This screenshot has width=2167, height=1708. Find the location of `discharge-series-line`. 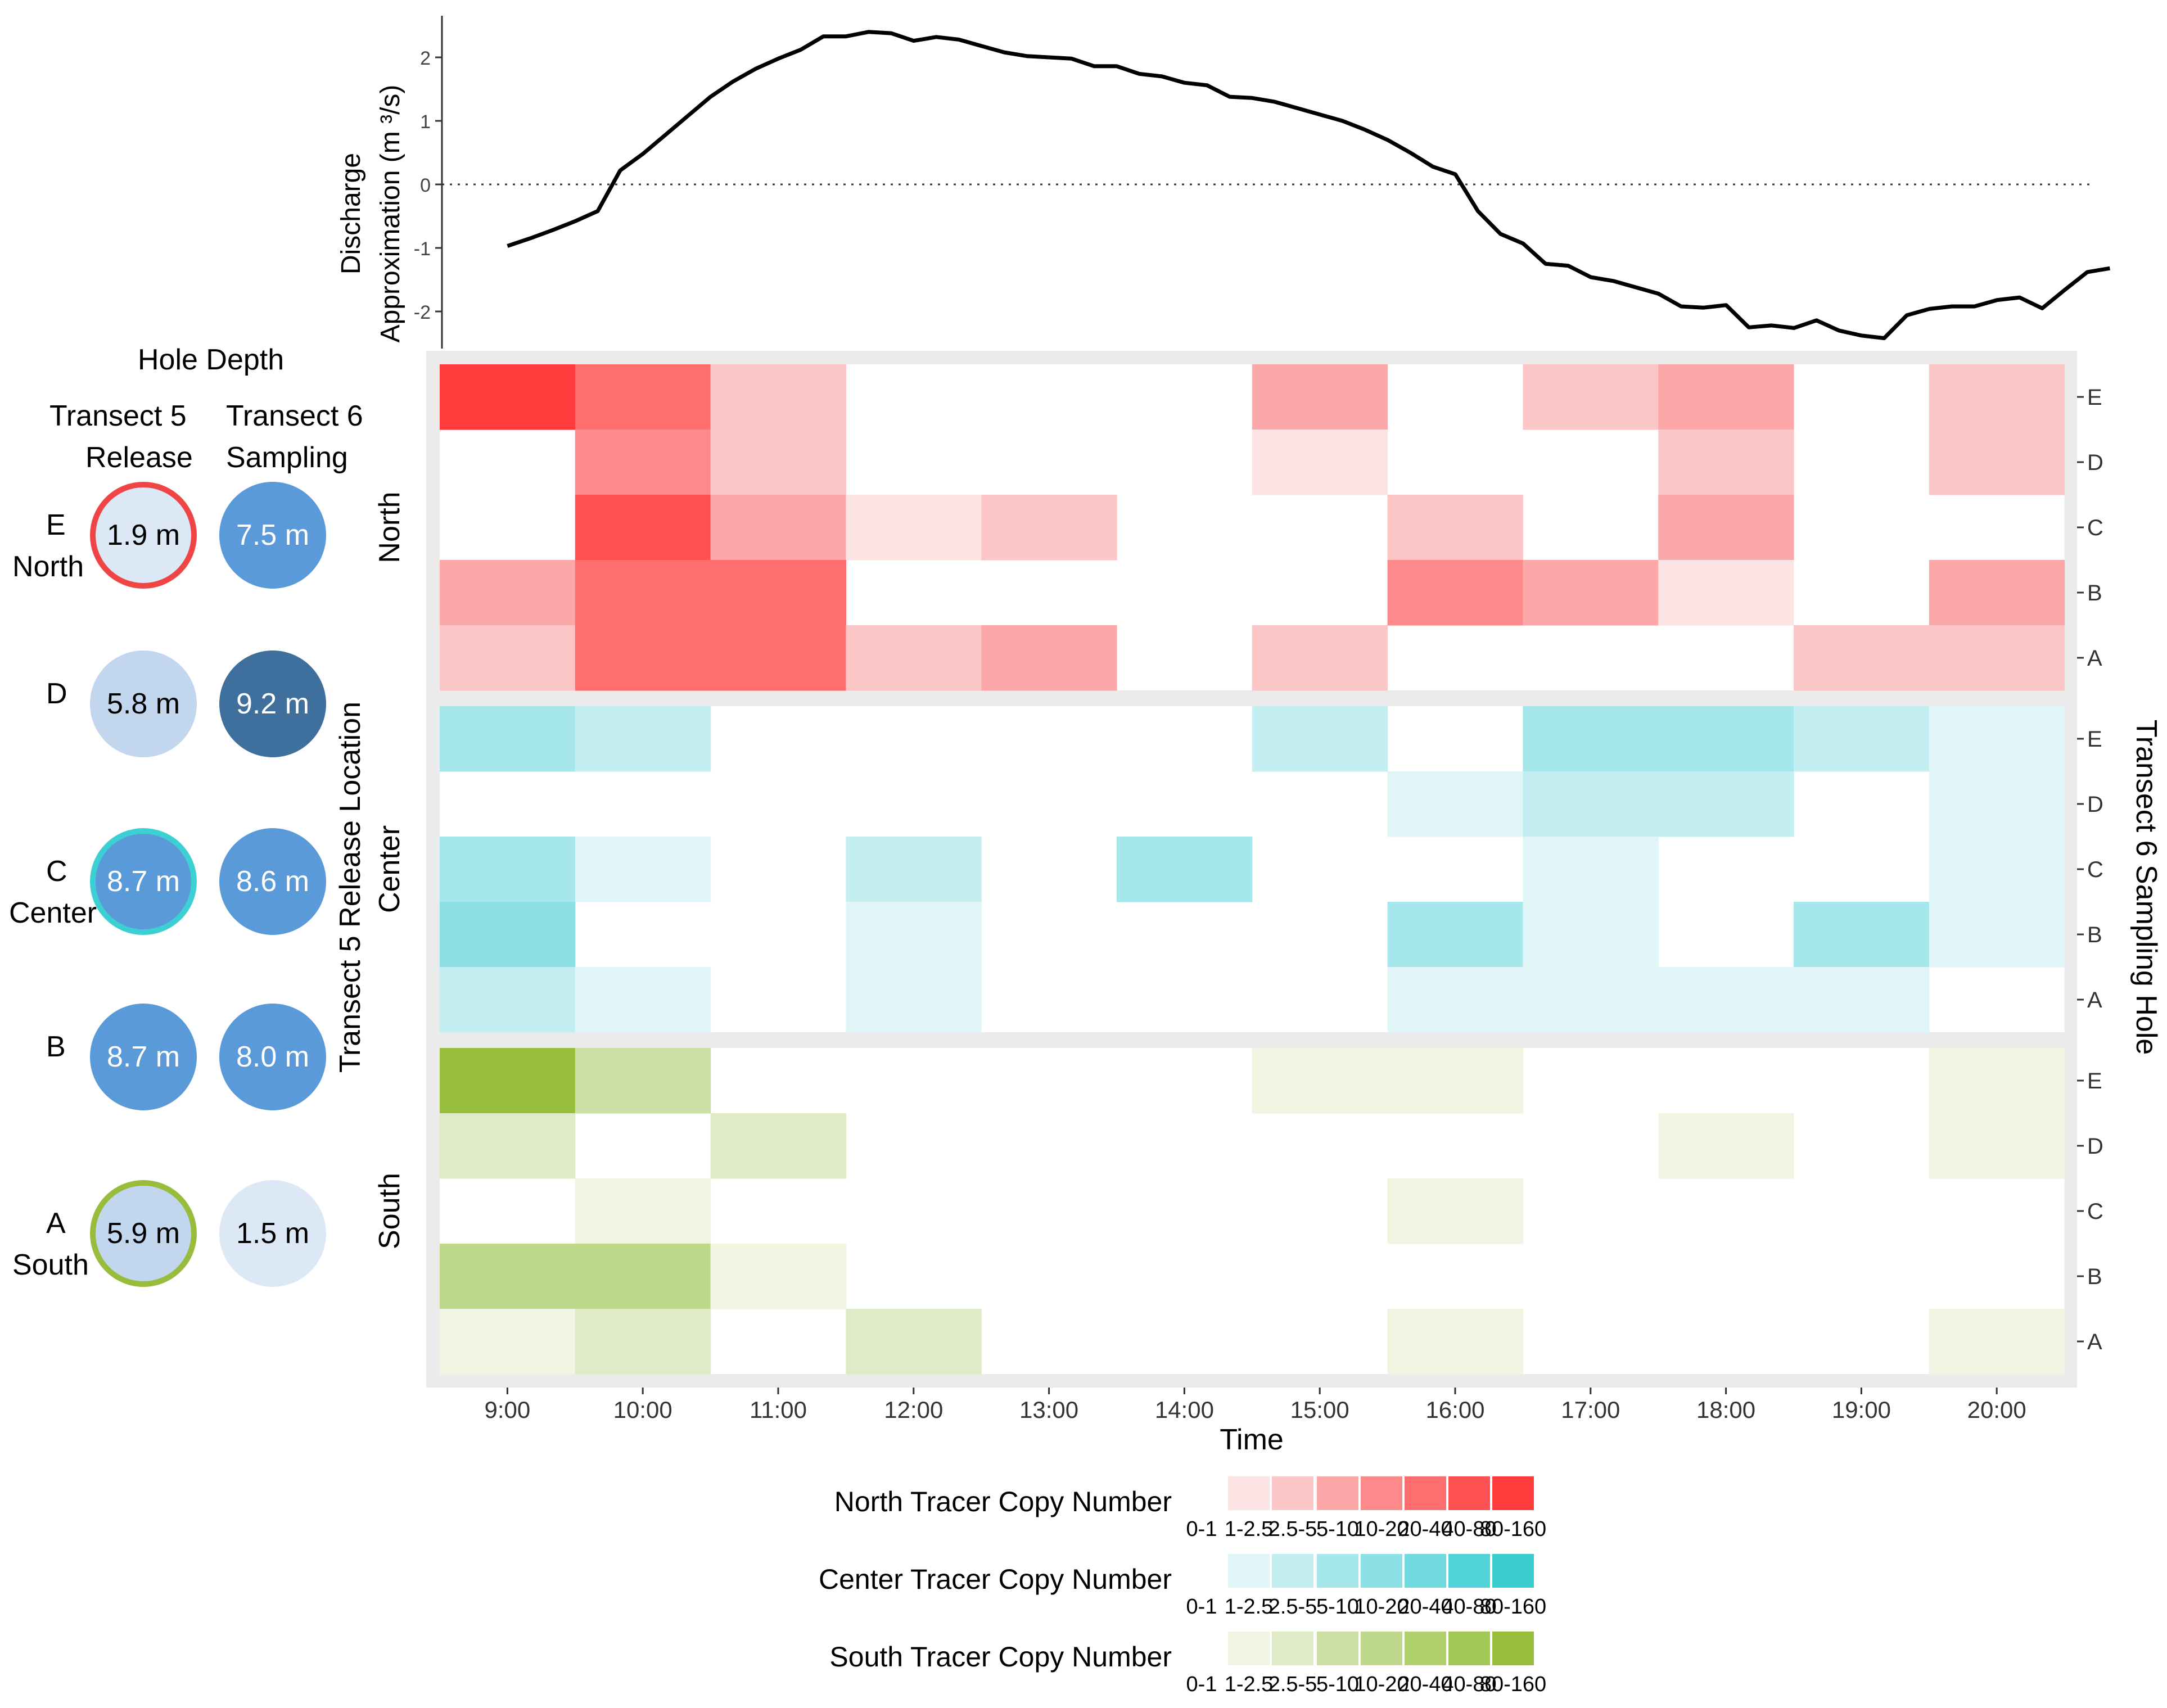

discharge-series-line is located at coordinates (1309, 185).